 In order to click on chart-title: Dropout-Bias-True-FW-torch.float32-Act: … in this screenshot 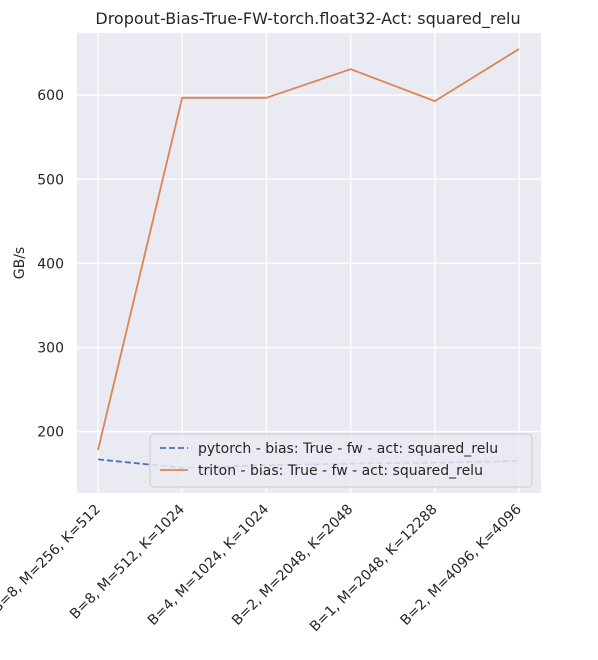, I will do `click(307, 19)`.